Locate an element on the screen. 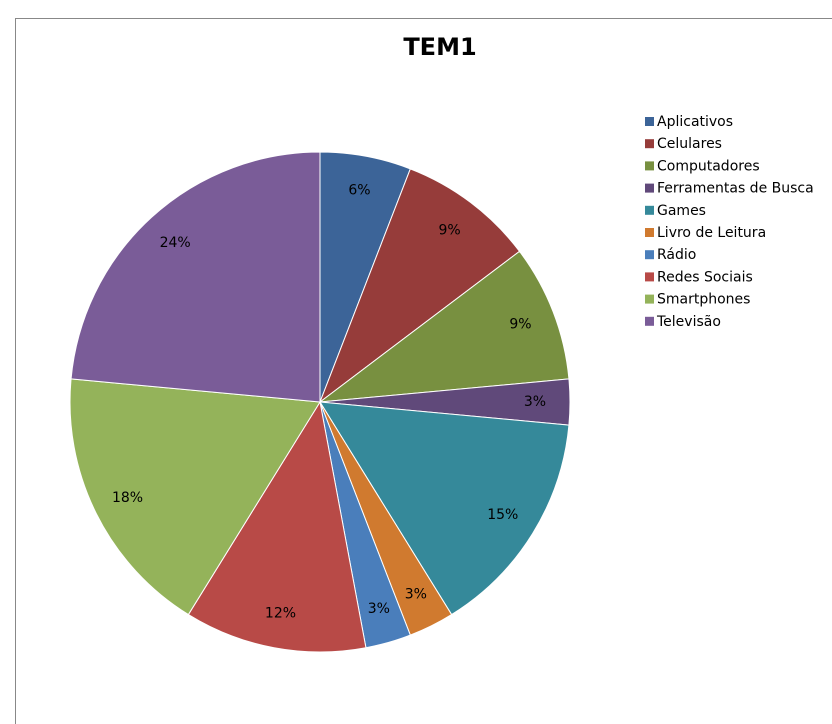 The width and height of the screenshot is (832, 724). data-label: 15% is located at coordinates (502, 515).